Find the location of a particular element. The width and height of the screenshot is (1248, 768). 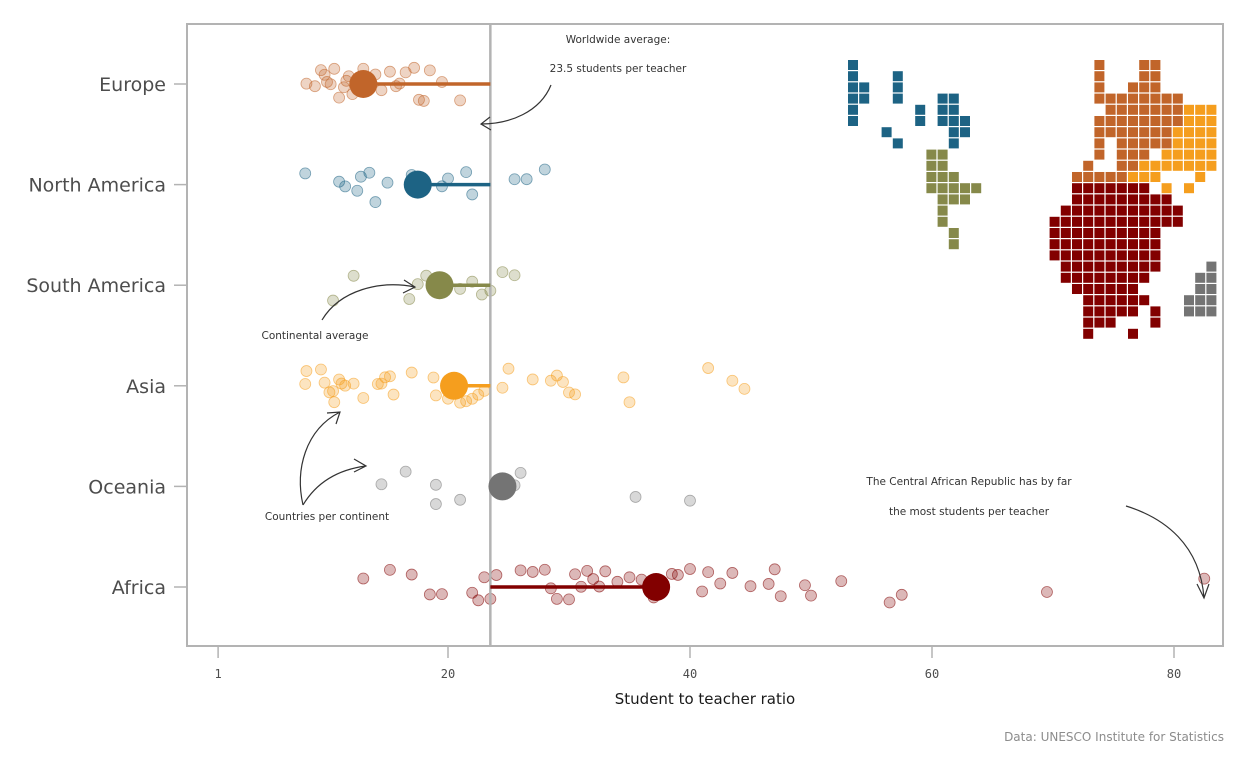

continental-average-label: Continental average is located at coordinates (314, 336).